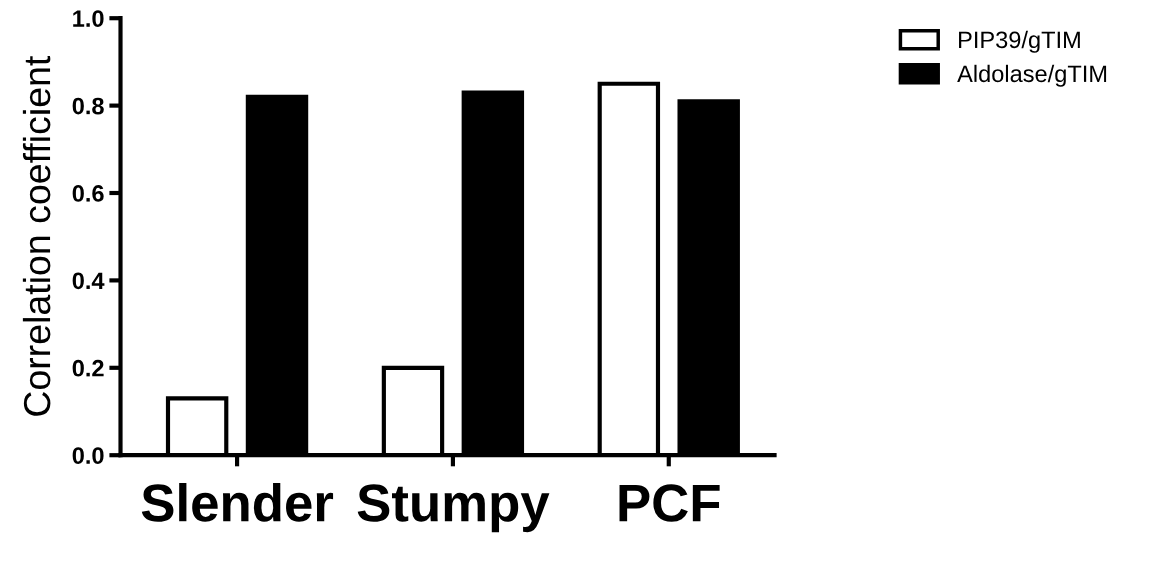 This screenshot has width=1170, height=569. I want to click on y-tick-label: 1.0, so click(88, 18).